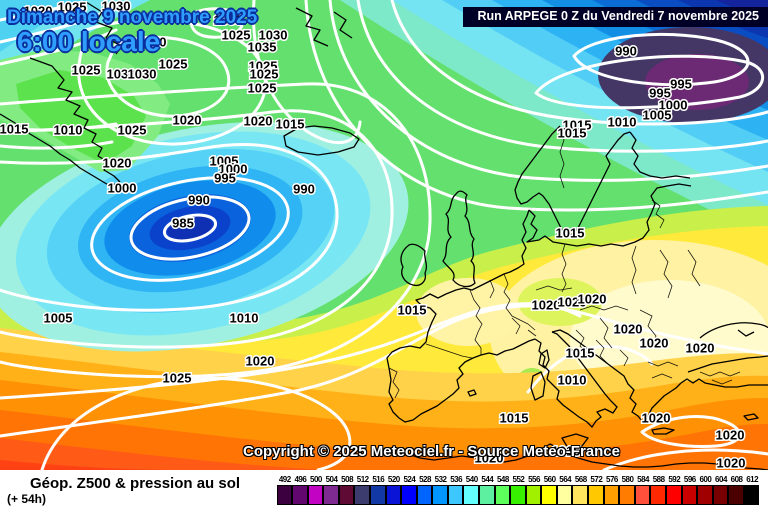  I want to click on legend-entry: 580, so click(627, 489).